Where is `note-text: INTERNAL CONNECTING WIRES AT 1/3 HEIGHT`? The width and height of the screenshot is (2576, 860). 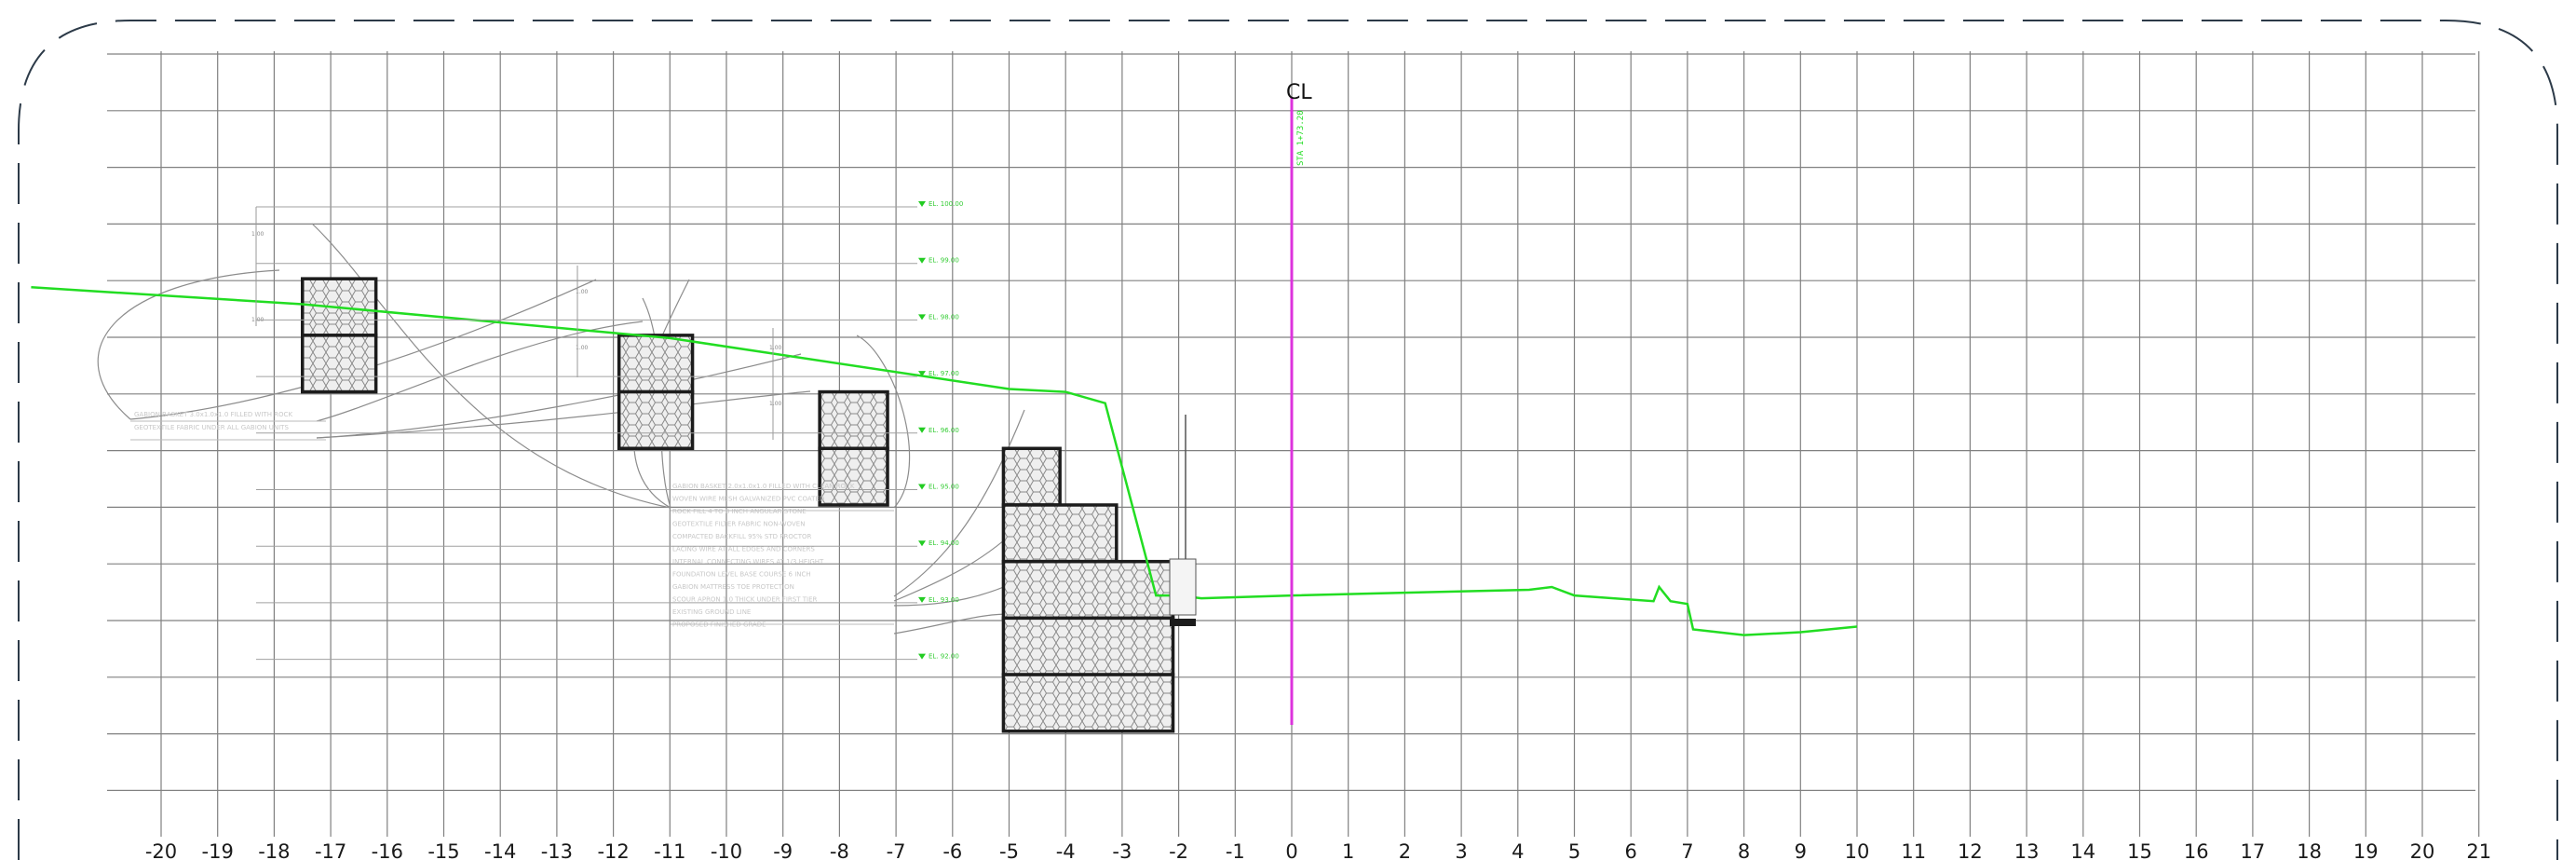 note-text: INTERNAL CONNECTING WIRES AT 1/3 HEIGHT is located at coordinates (748, 562).